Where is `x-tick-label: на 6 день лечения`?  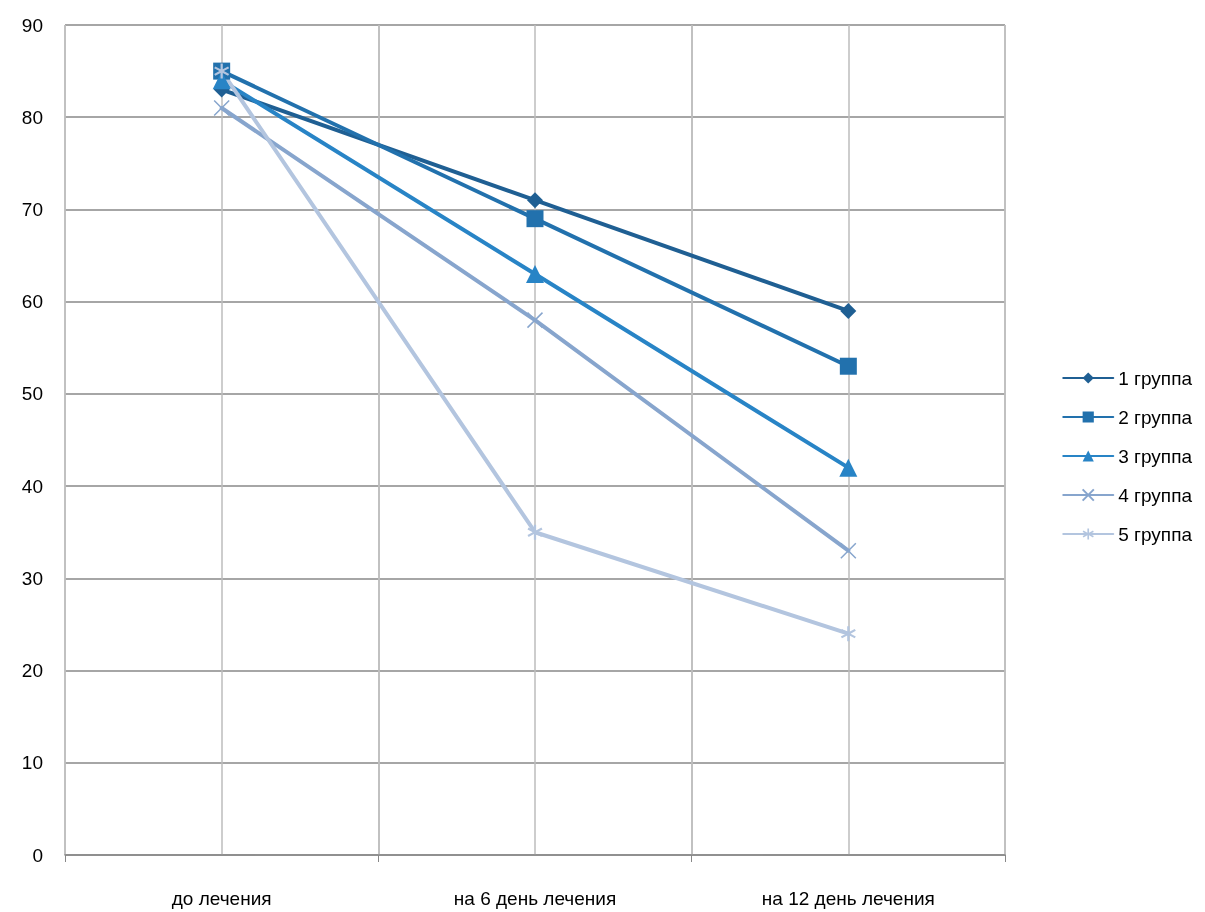
x-tick-label: на 6 день лечения is located at coordinates (535, 898).